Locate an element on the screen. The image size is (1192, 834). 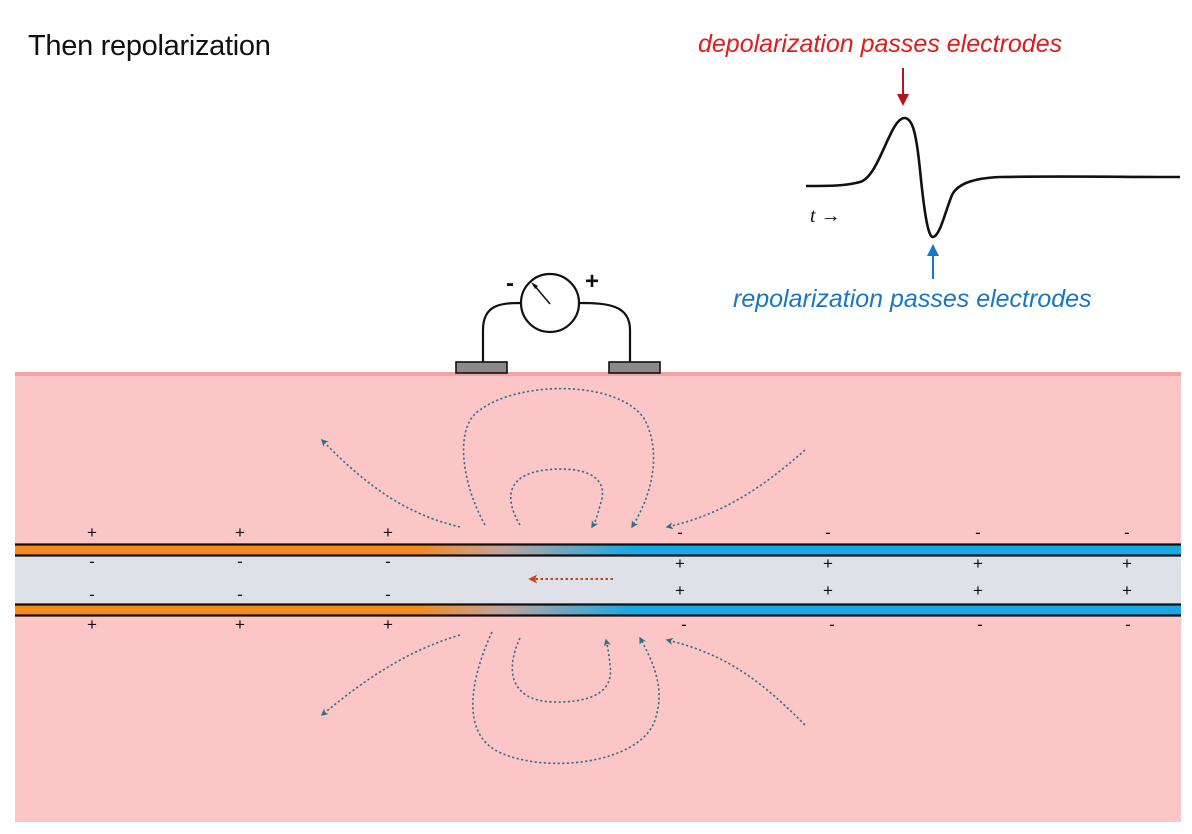
depolarization-arrowhead is located at coordinates (903, 100).